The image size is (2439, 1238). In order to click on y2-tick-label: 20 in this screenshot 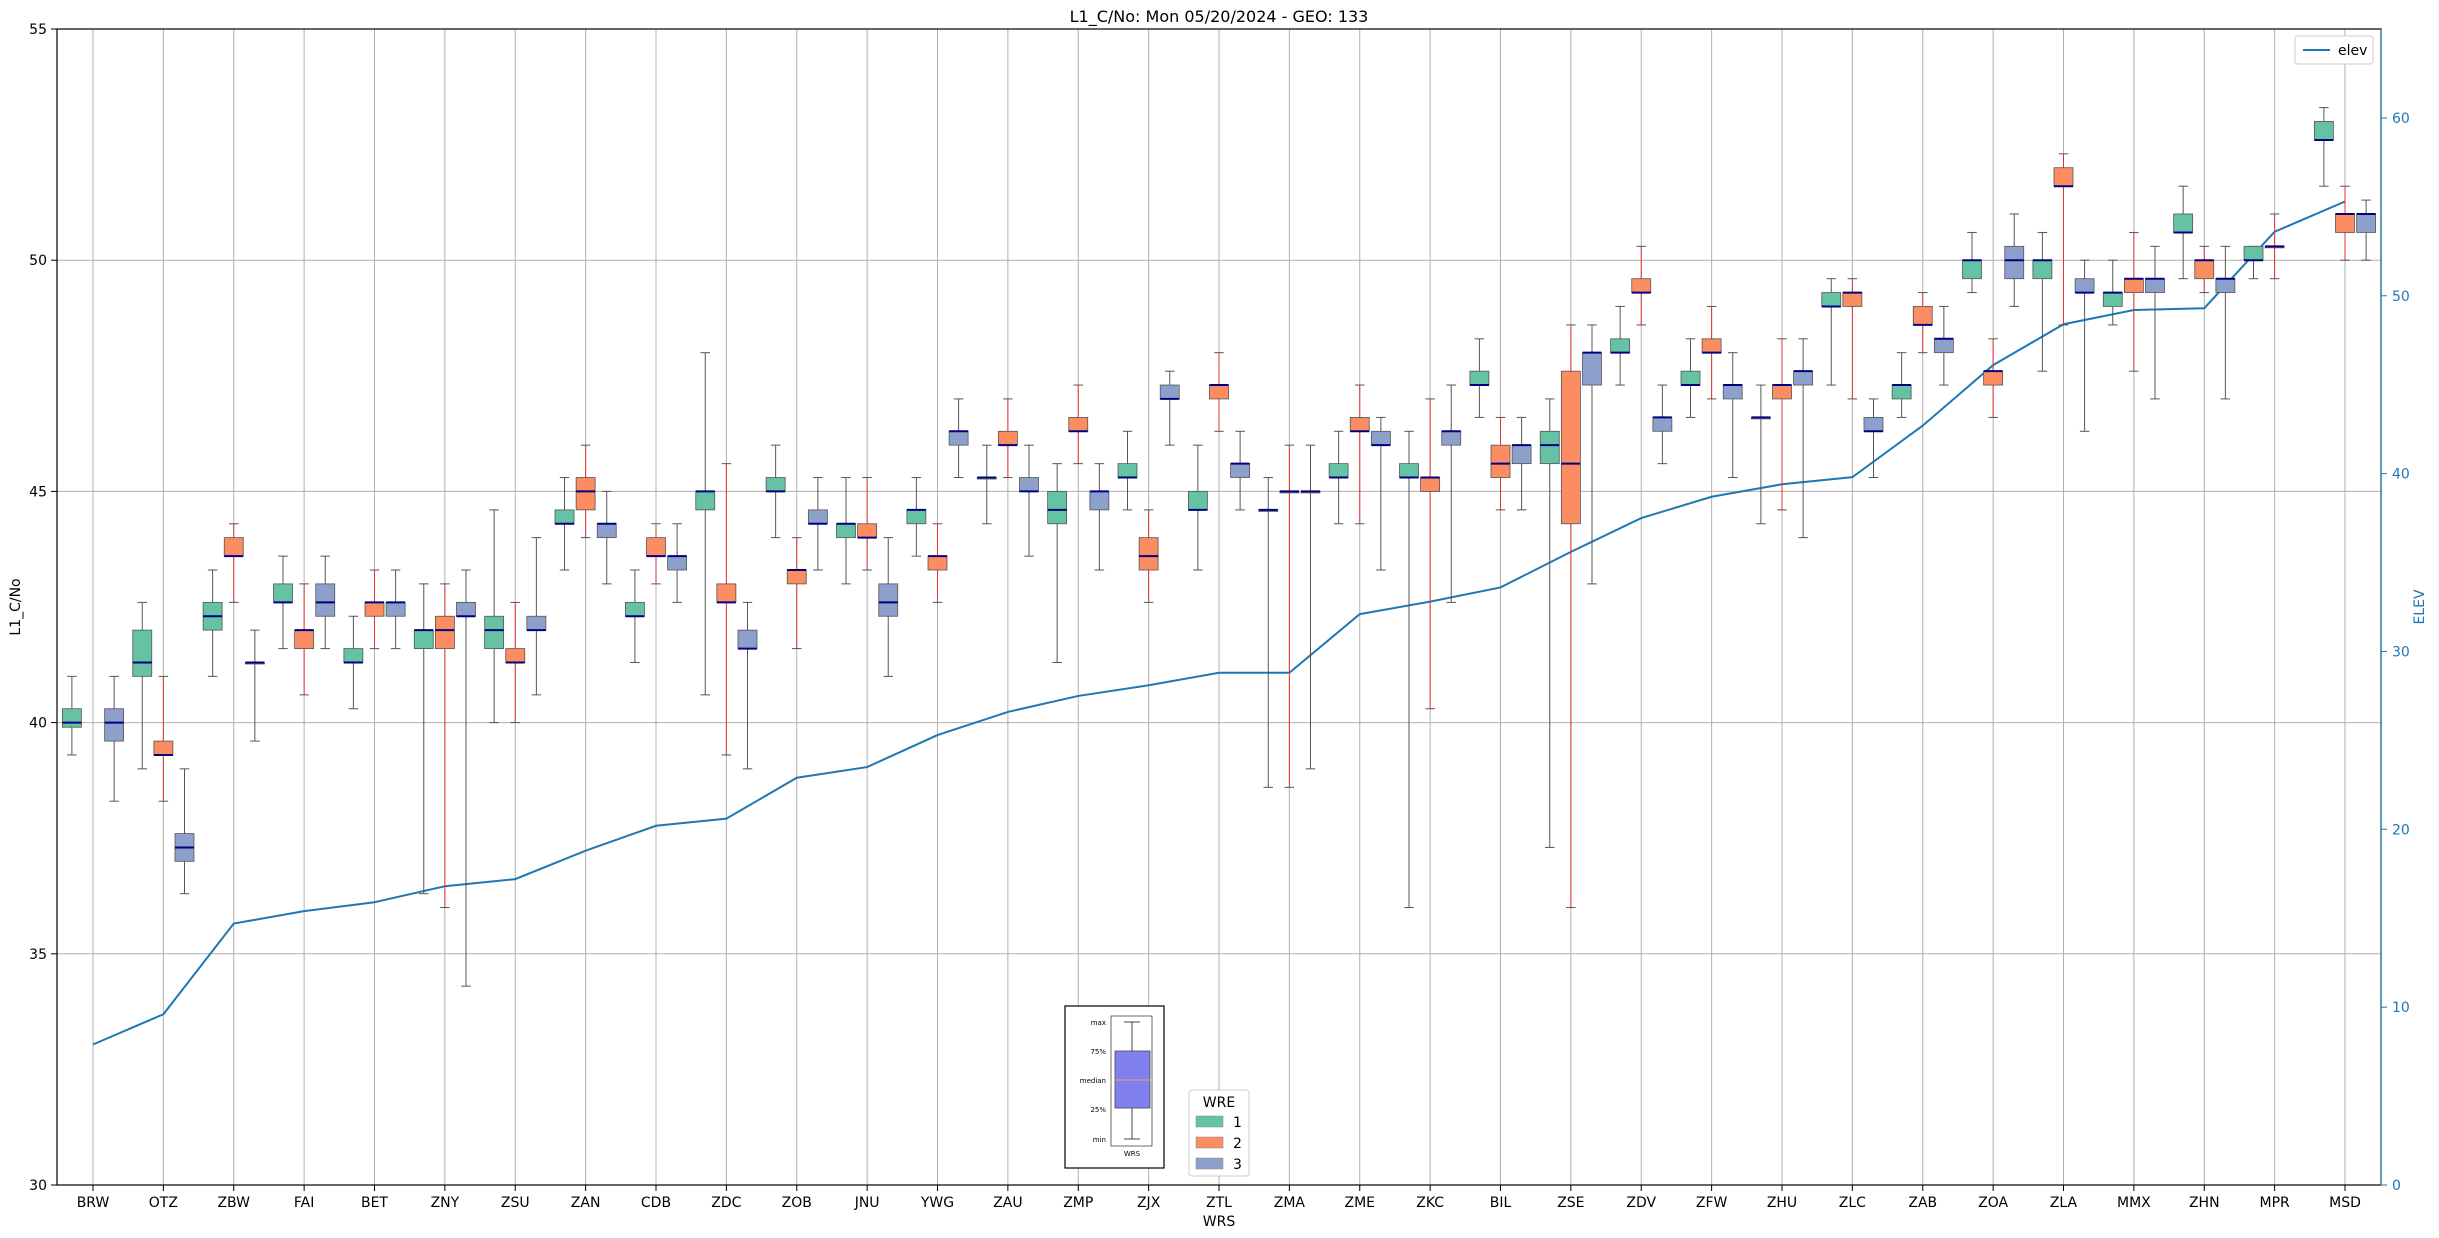, I will do `click(2401, 830)`.